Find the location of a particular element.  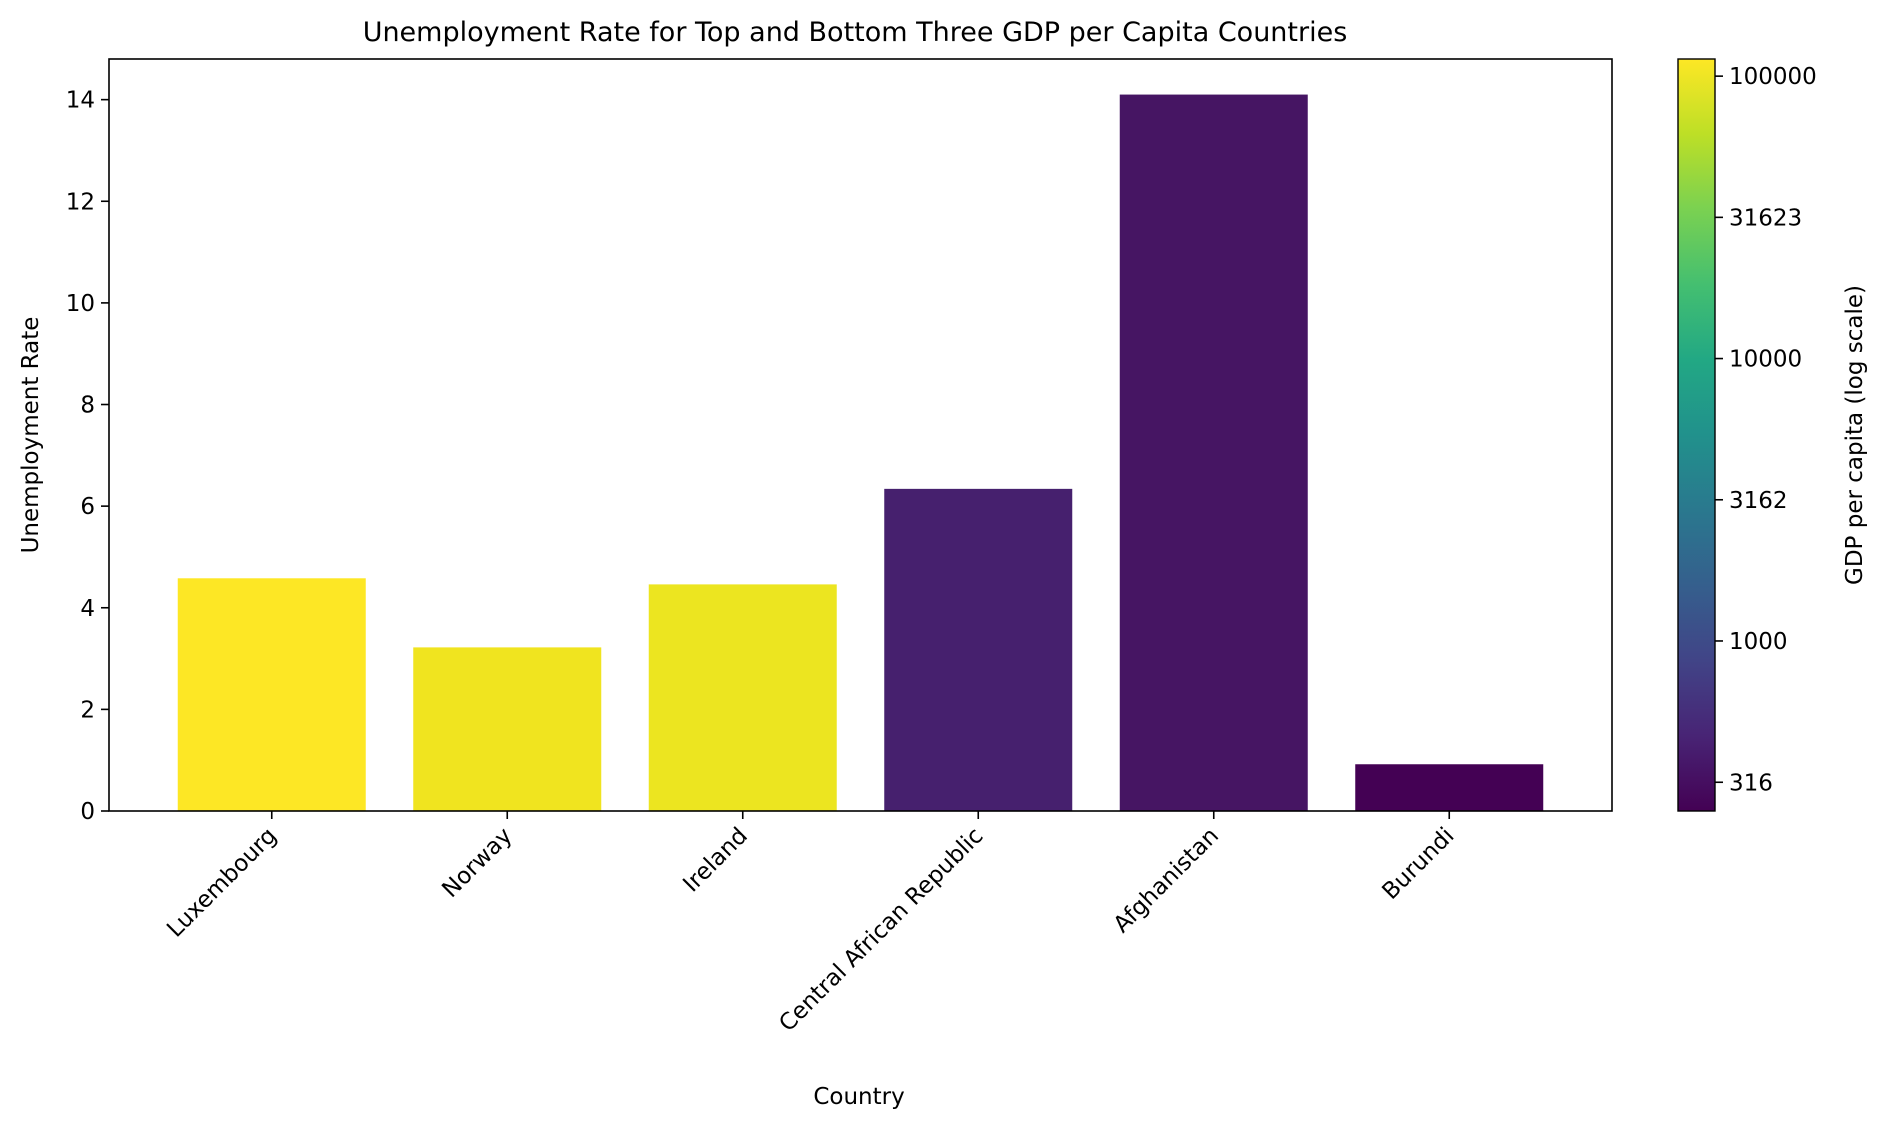

x-tick-label: Ireland is located at coordinates (715, 860).